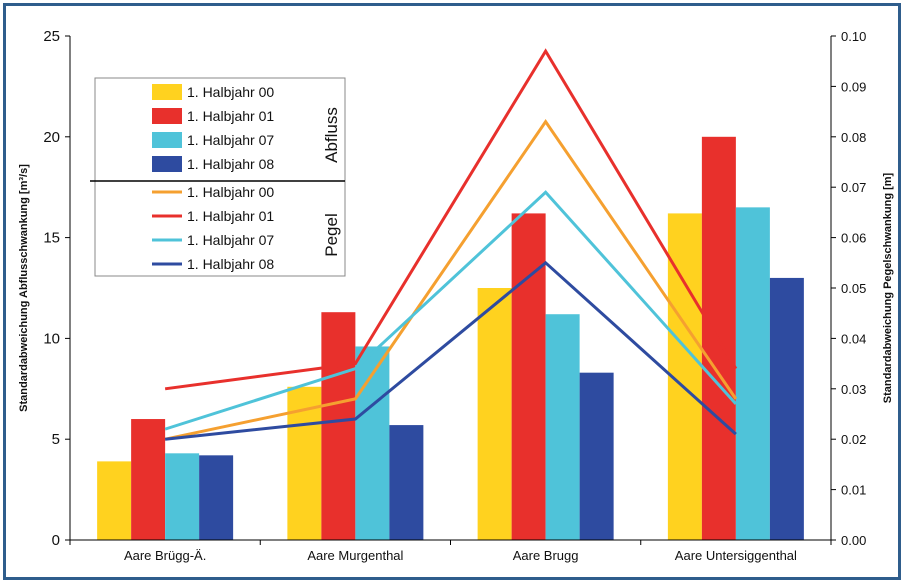 This screenshot has height=581, width=902. I want to click on right-tick-label: 0.00, so click(853, 540).